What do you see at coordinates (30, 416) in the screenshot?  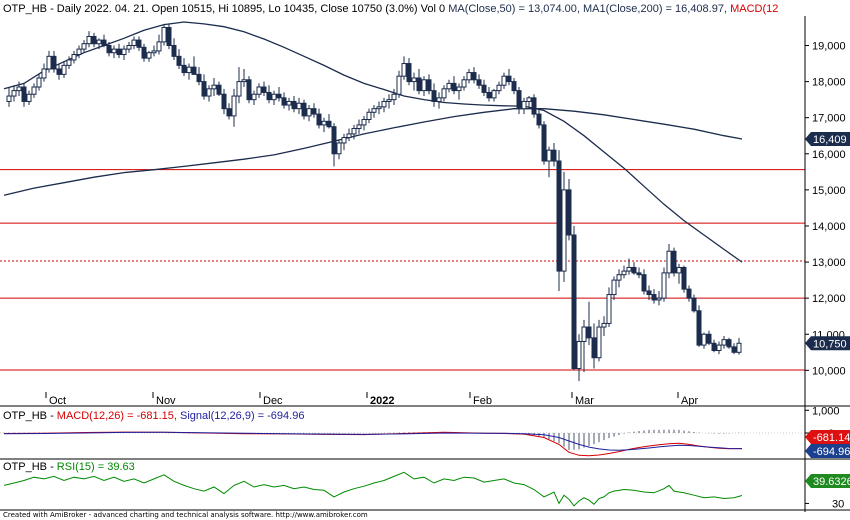 I see `macd-title-prefix: OTP_HB -` at bounding box center [30, 416].